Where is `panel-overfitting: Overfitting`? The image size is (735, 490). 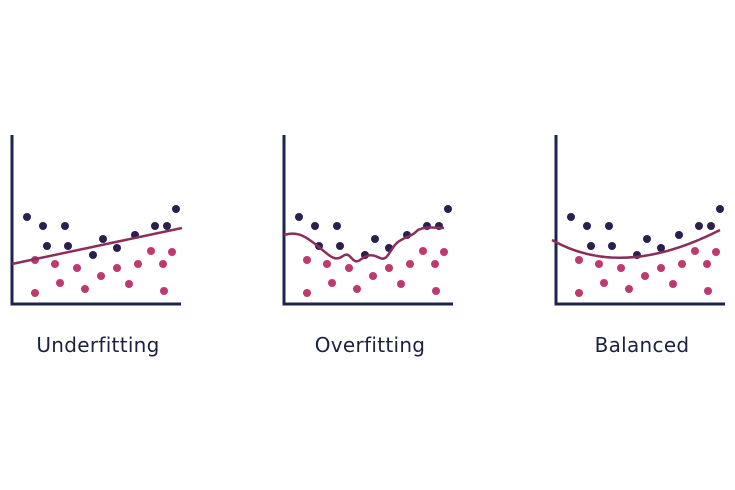 panel-overfitting: Overfitting is located at coordinates (370, 250).